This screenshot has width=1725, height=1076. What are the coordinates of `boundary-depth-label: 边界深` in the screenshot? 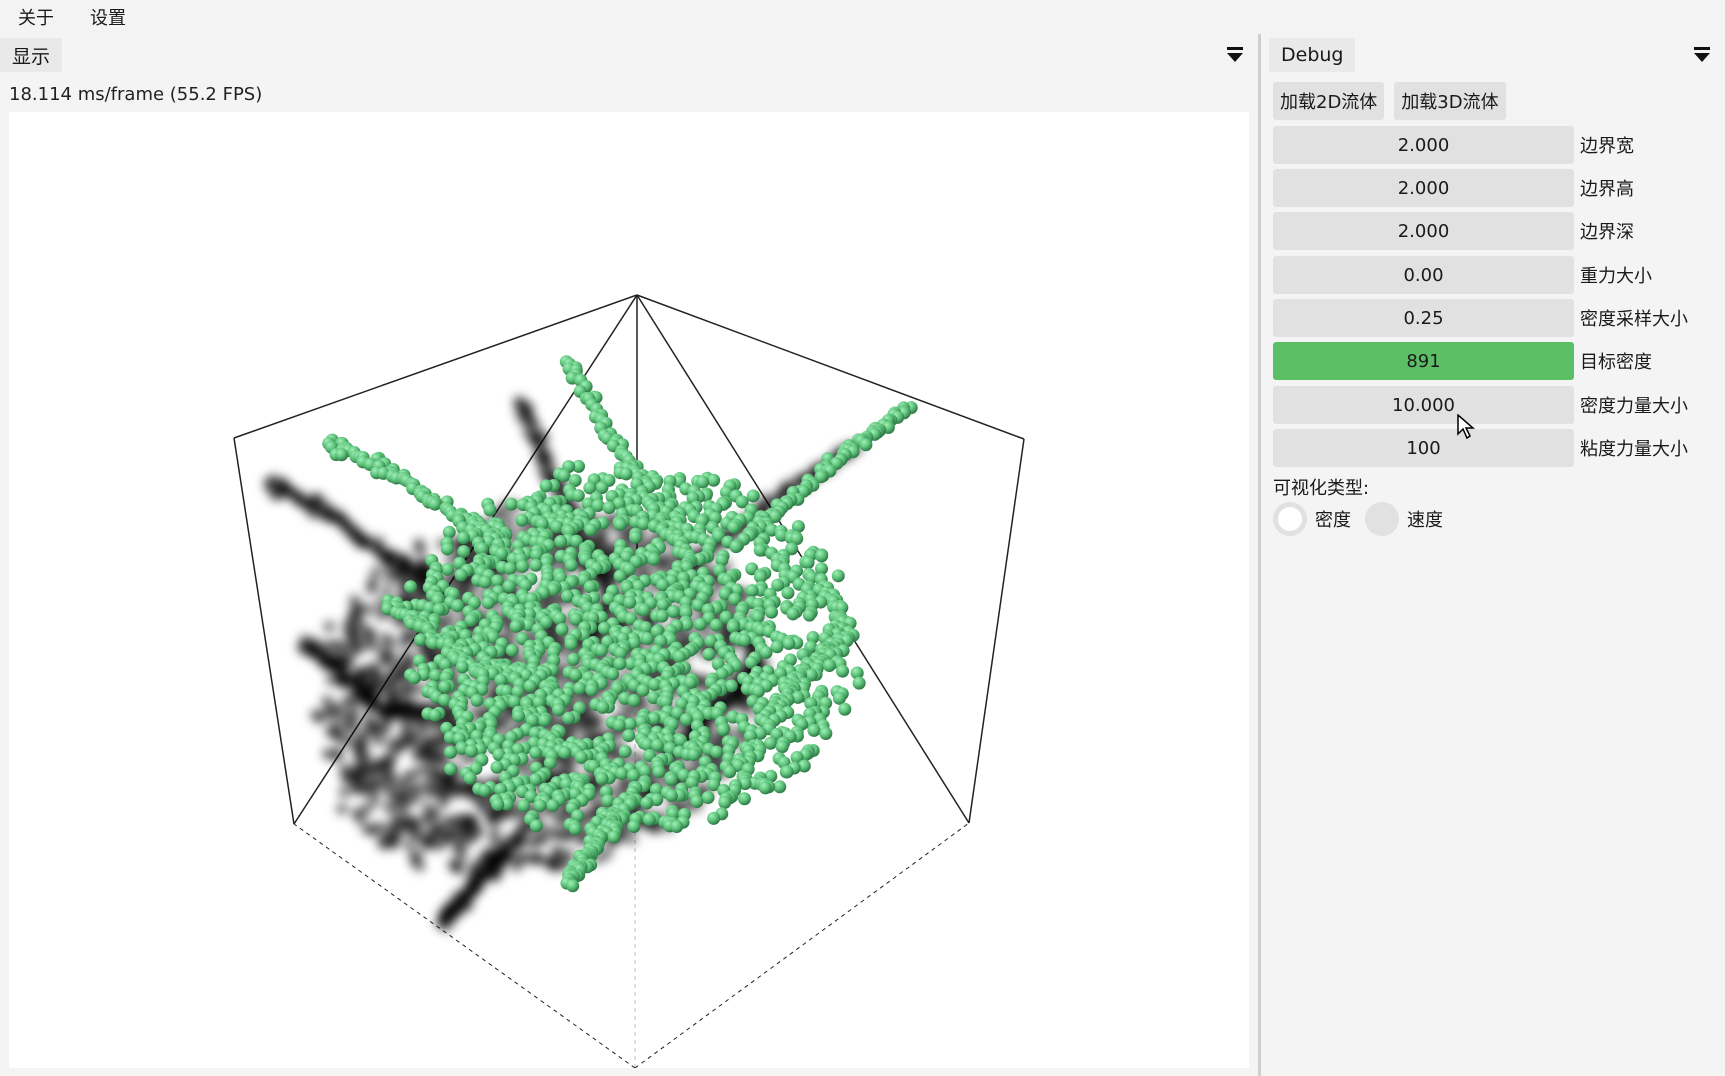 It's located at (1607, 232).